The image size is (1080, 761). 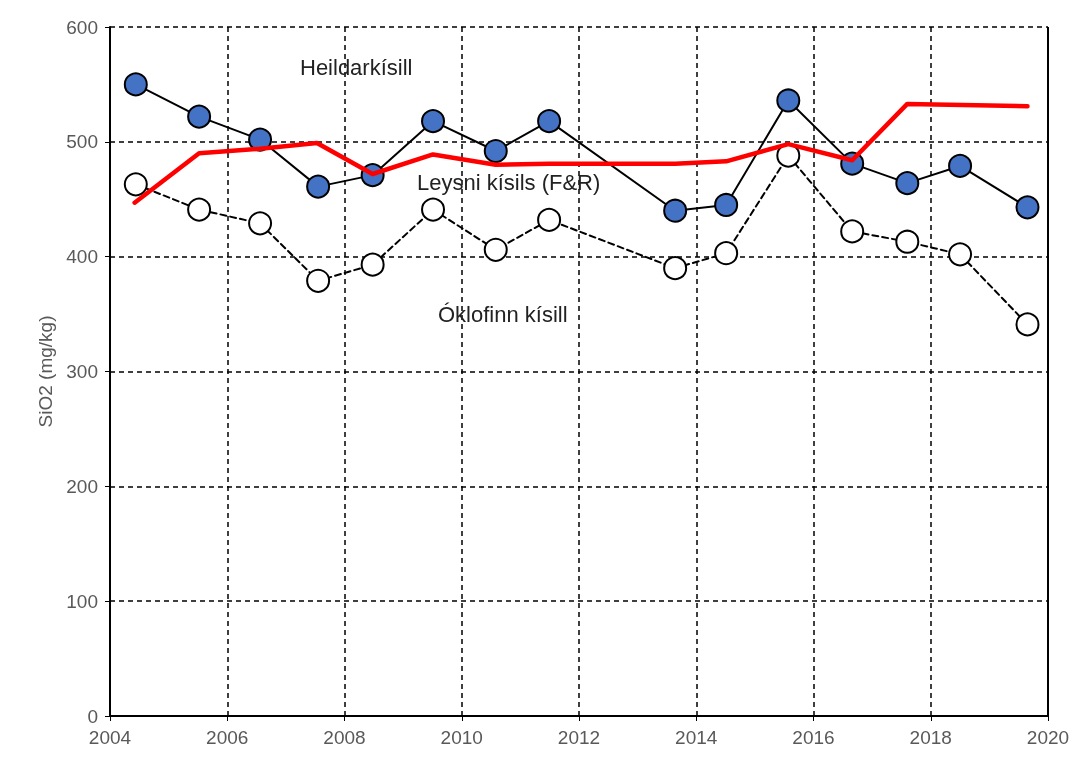 What do you see at coordinates (92, 716) in the screenshot?
I see `y-tick-label: 0` at bounding box center [92, 716].